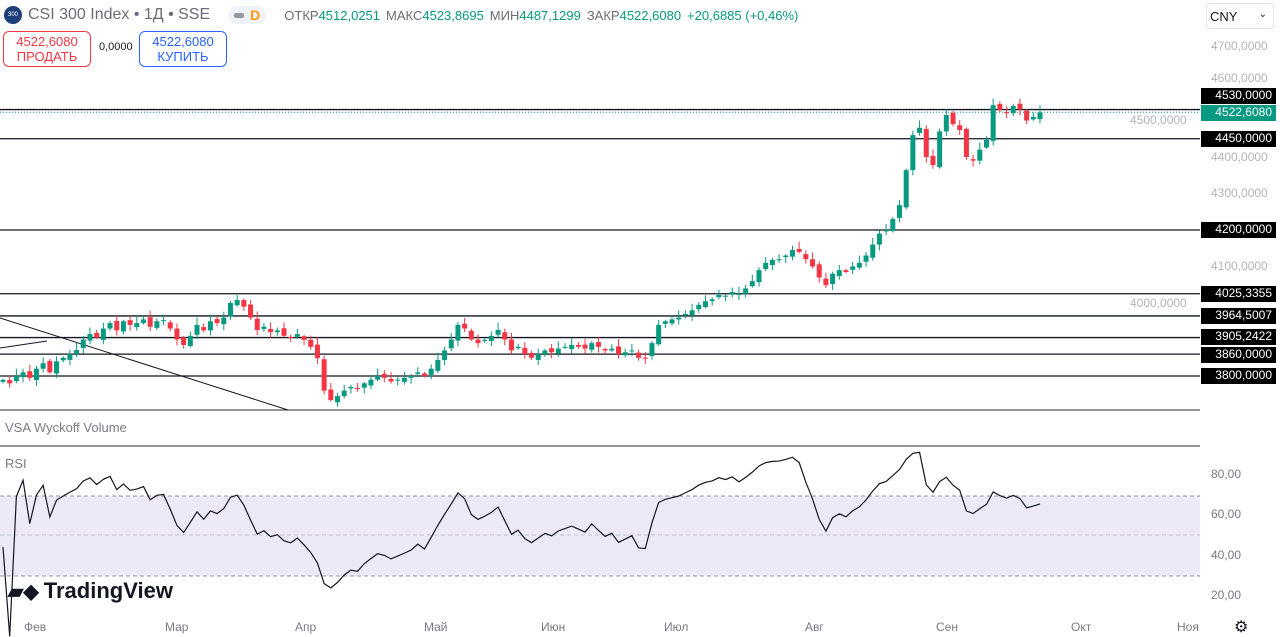 The image size is (1280, 637). What do you see at coordinates (1238, 355) in the screenshot?
I see `level-label: 3860,0000` at bounding box center [1238, 355].